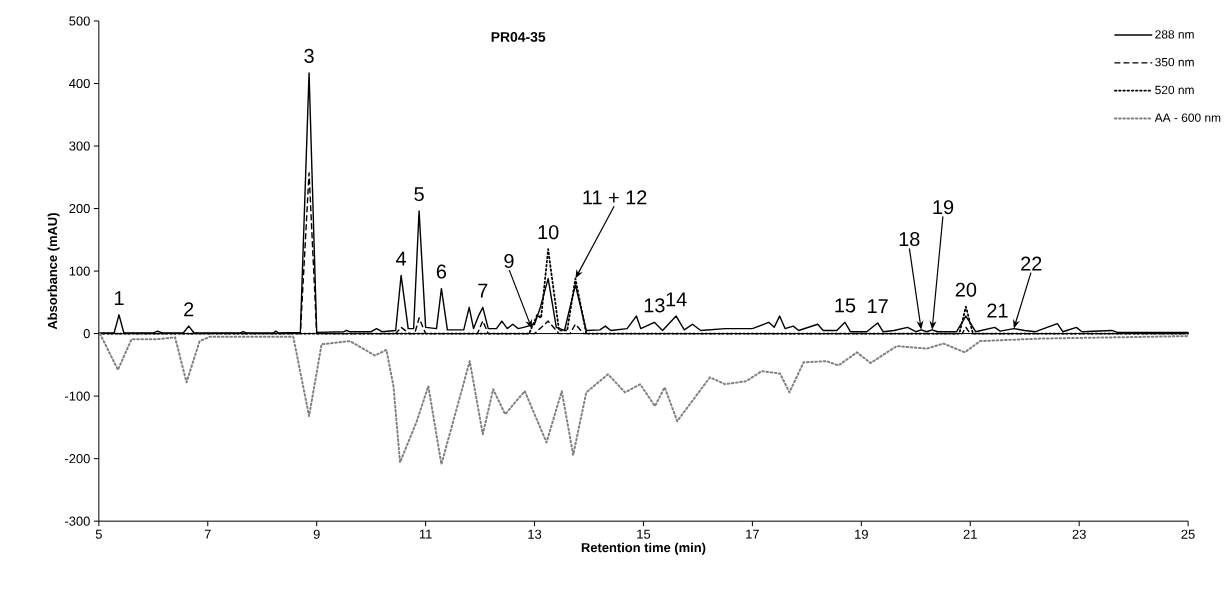  What do you see at coordinates (77, 396) in the screenshot?
I see `y-tick-label: -100` at bounding box center [77, 396].